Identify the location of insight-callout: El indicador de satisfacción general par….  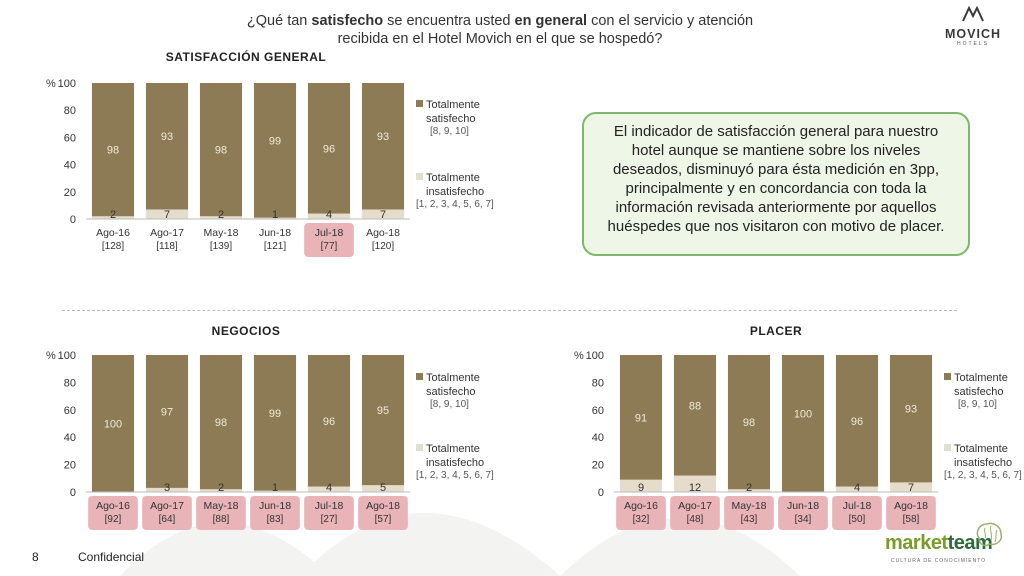
(776, 184).